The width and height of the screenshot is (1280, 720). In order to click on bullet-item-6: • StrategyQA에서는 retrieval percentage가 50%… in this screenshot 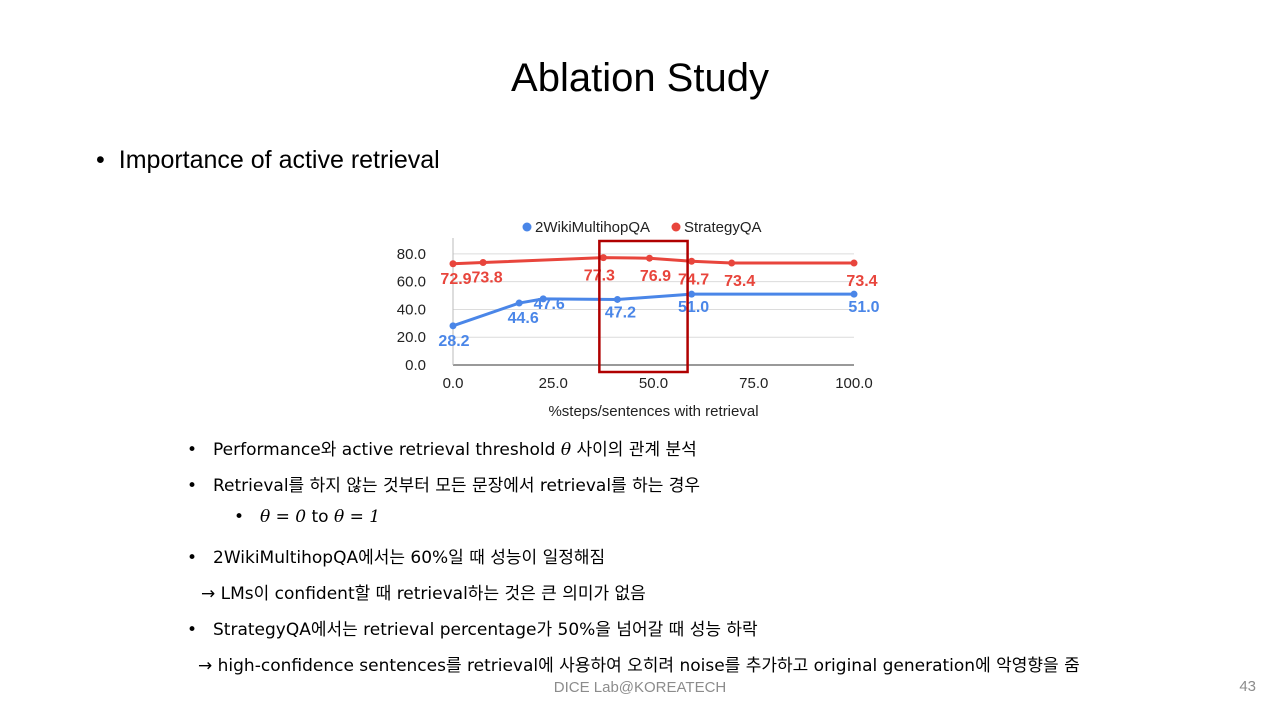, I will do `click(472, 630)`.